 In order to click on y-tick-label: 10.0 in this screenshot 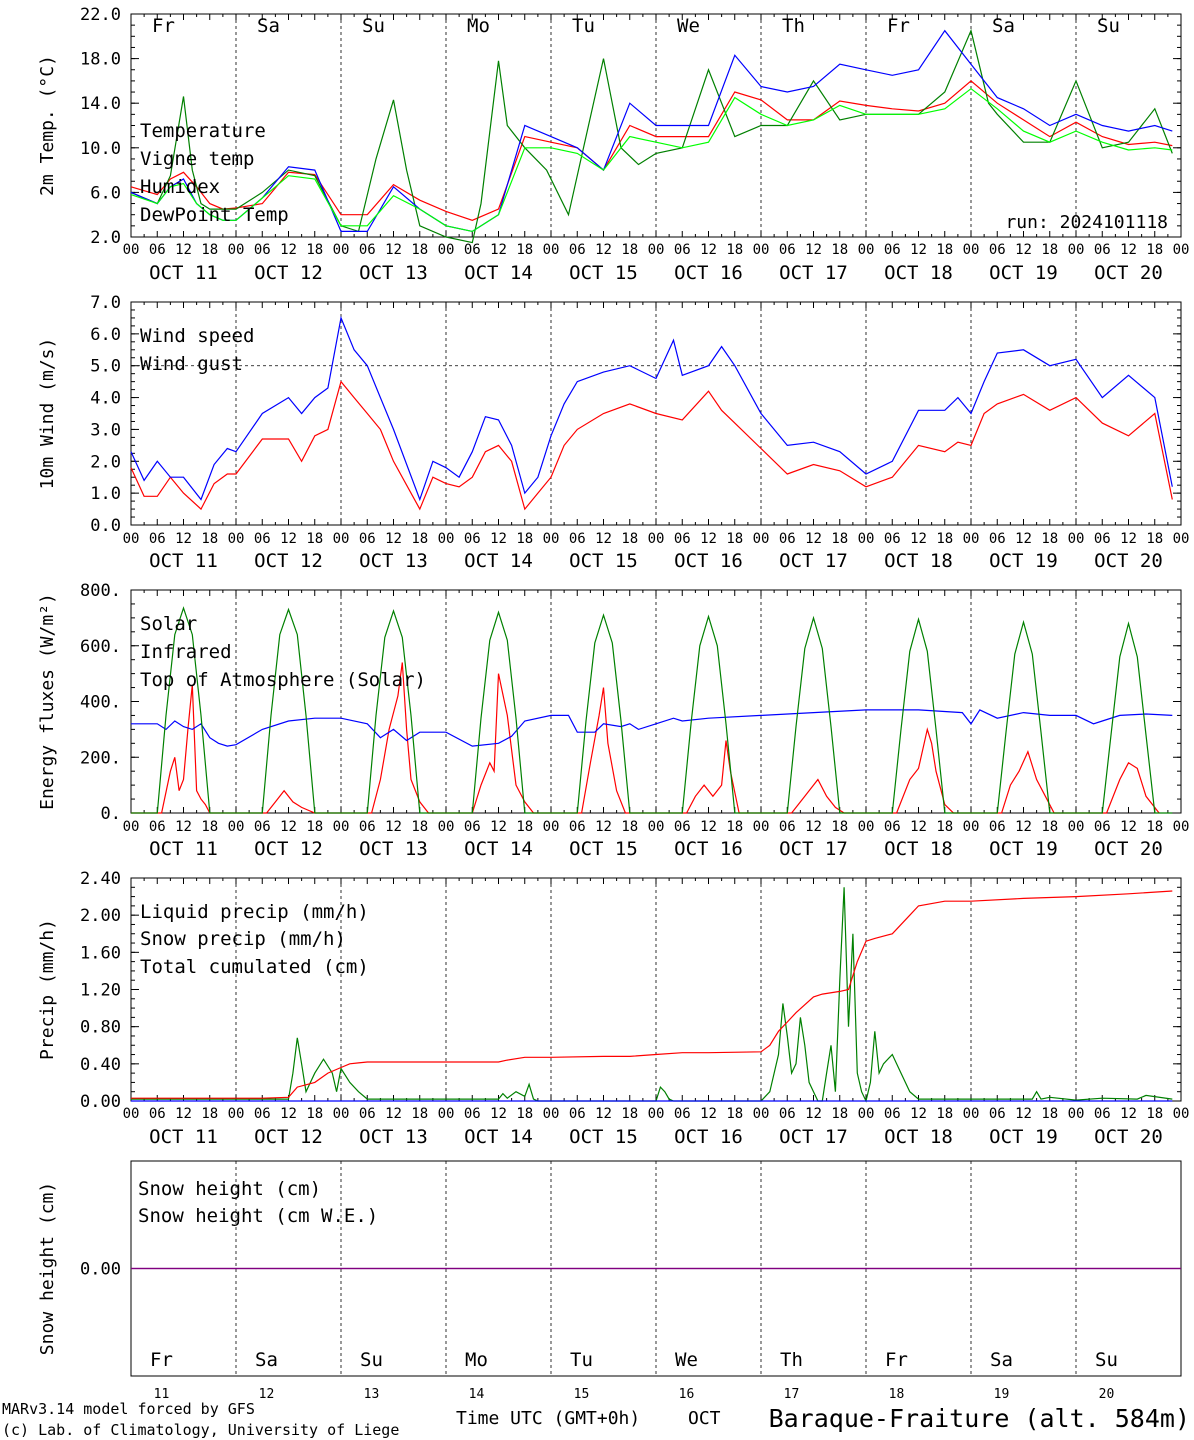, I will do `click(100, 149)`.